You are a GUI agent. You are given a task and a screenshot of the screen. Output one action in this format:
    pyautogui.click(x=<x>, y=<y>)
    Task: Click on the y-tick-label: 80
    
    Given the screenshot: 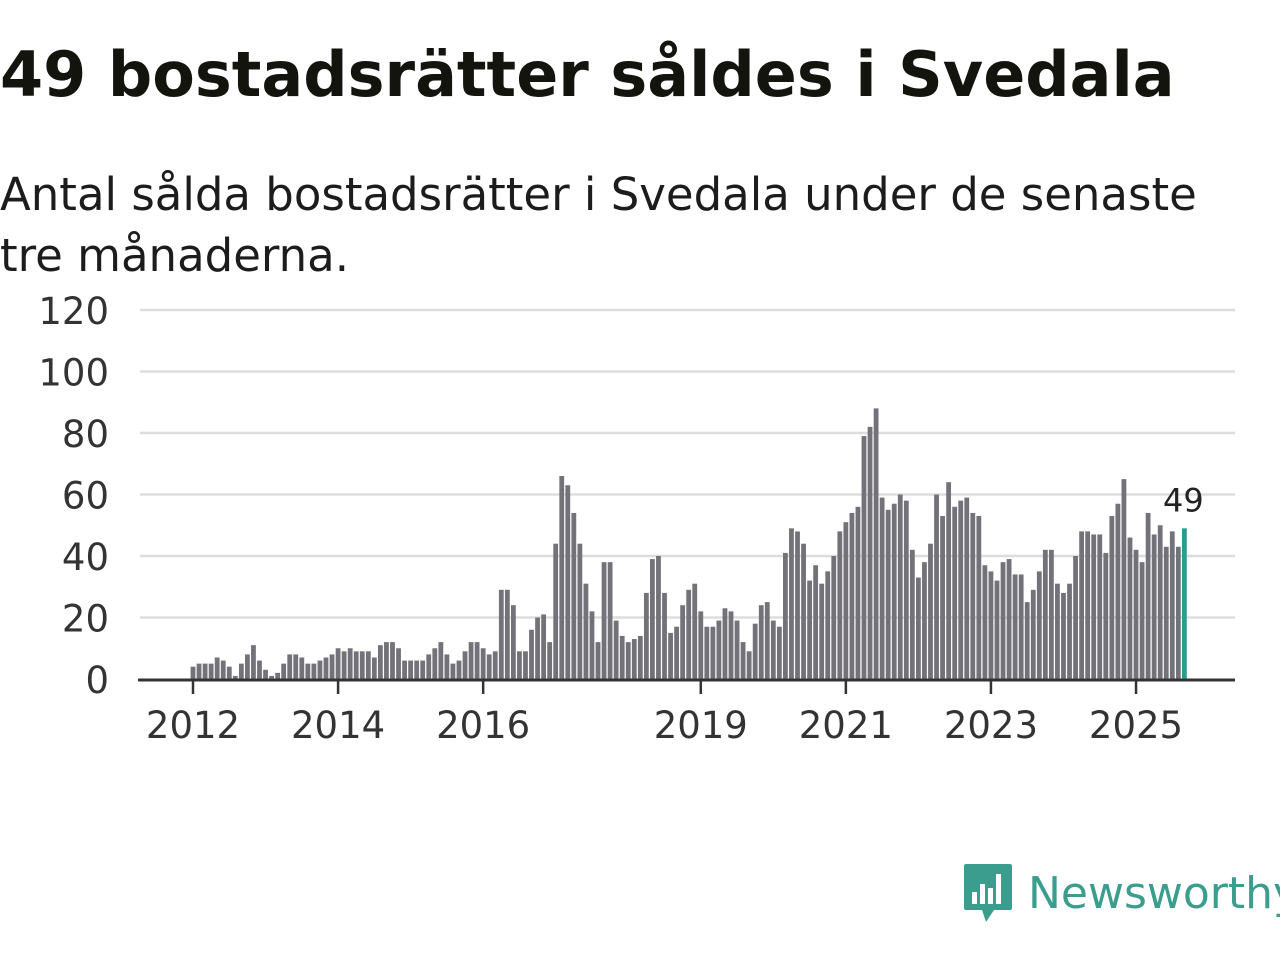 What is the action you would take?
    pyautogui.click(x=85, y=434)
    